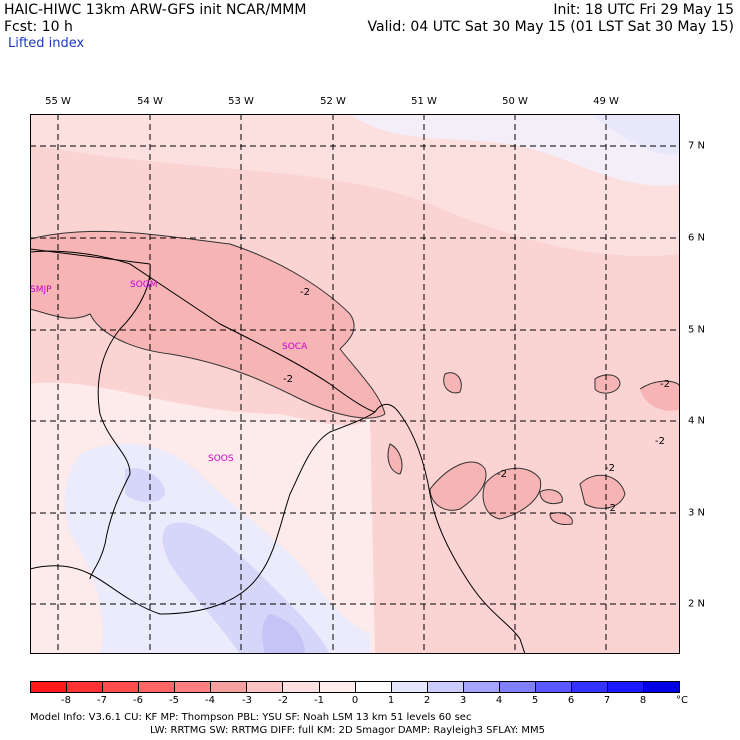 This screenshot has width=740, height=740. What do you see at coordinates (499, 700) in the screenshot?
I see `colorbar-label: 4` at bounding box center [499, 700].